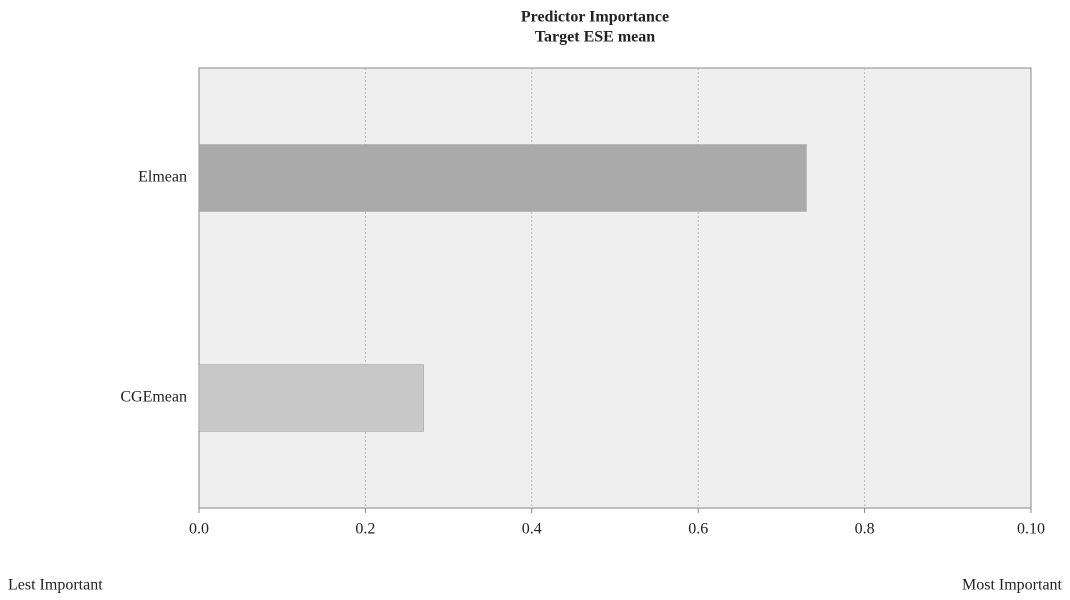 The height and width of the screenshot is (600, 1070). What do you see at coordinates (595, 17) in the screenshot?
I see `chart-title: Predictor Importance` at bounding box center [595, 17].